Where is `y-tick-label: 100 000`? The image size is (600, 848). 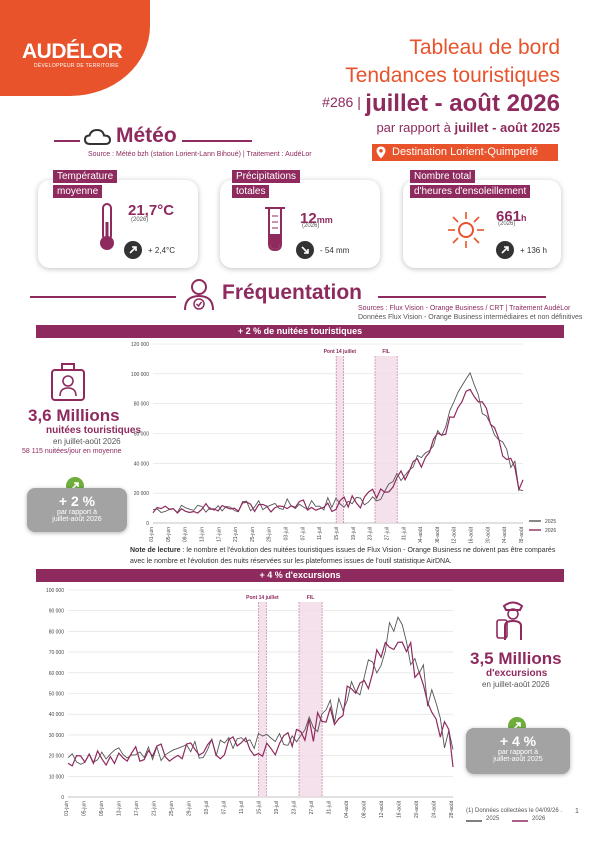 y-tick-label: 100 000 is located at coordinates (55, 591).